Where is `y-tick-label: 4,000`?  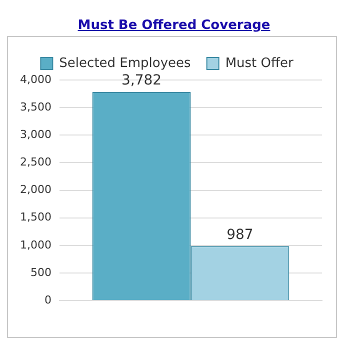 y-tick-label: 4,000 is located at coordinates (36, 79).